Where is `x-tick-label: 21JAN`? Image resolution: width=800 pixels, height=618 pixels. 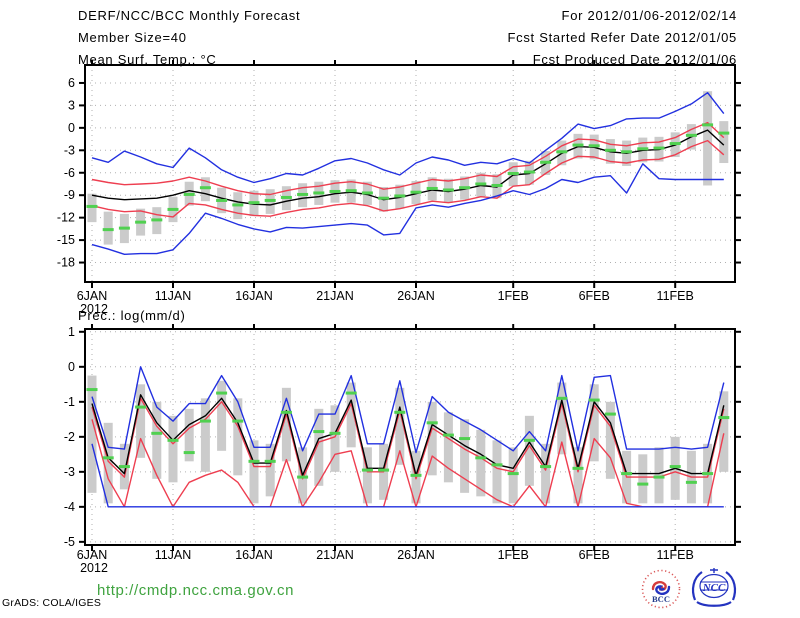
x-tick-label: 21JAN is located at coordinates (335, 555).